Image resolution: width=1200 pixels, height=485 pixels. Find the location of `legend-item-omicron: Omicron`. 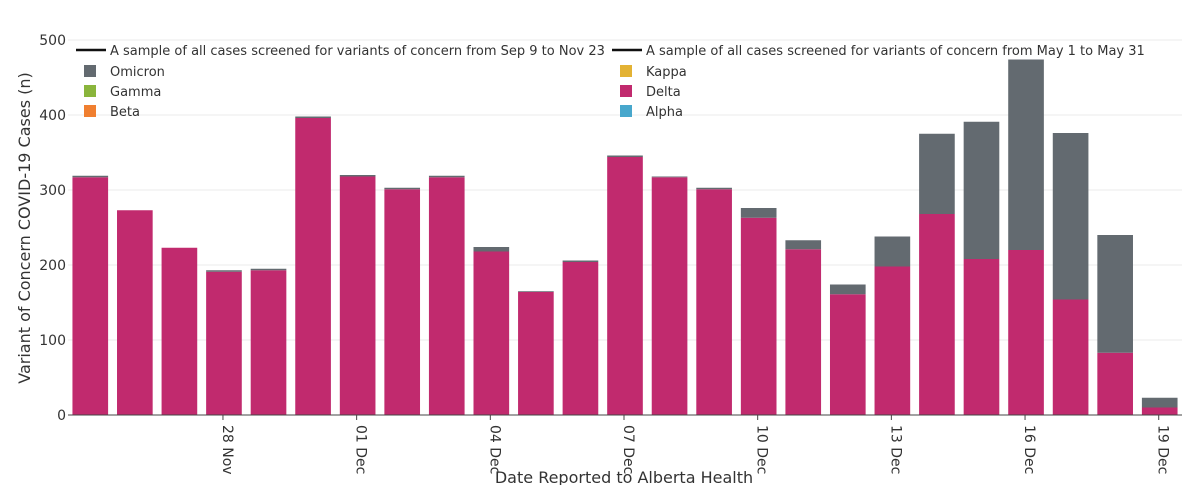

legend-item-omicron: Omicron is located at coordinates (137, 72).